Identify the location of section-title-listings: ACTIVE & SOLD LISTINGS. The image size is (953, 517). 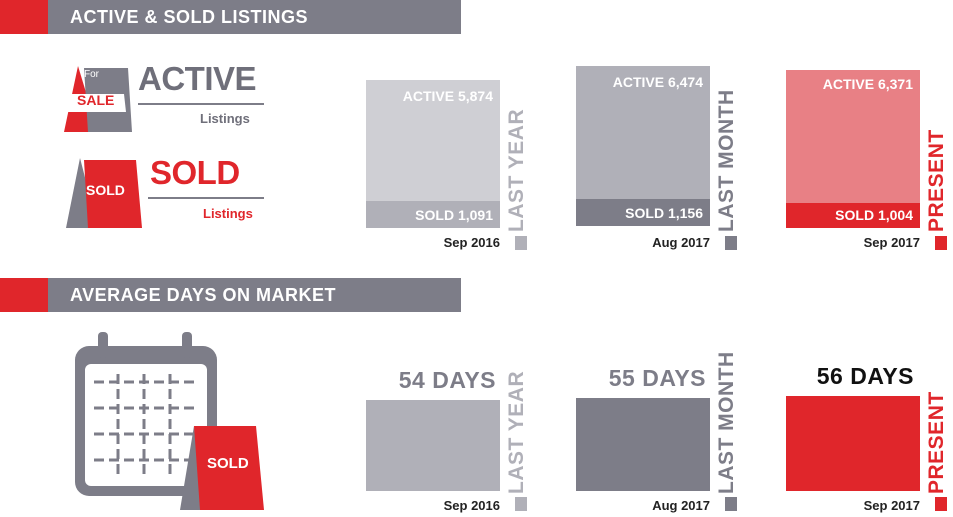
(254, 17).